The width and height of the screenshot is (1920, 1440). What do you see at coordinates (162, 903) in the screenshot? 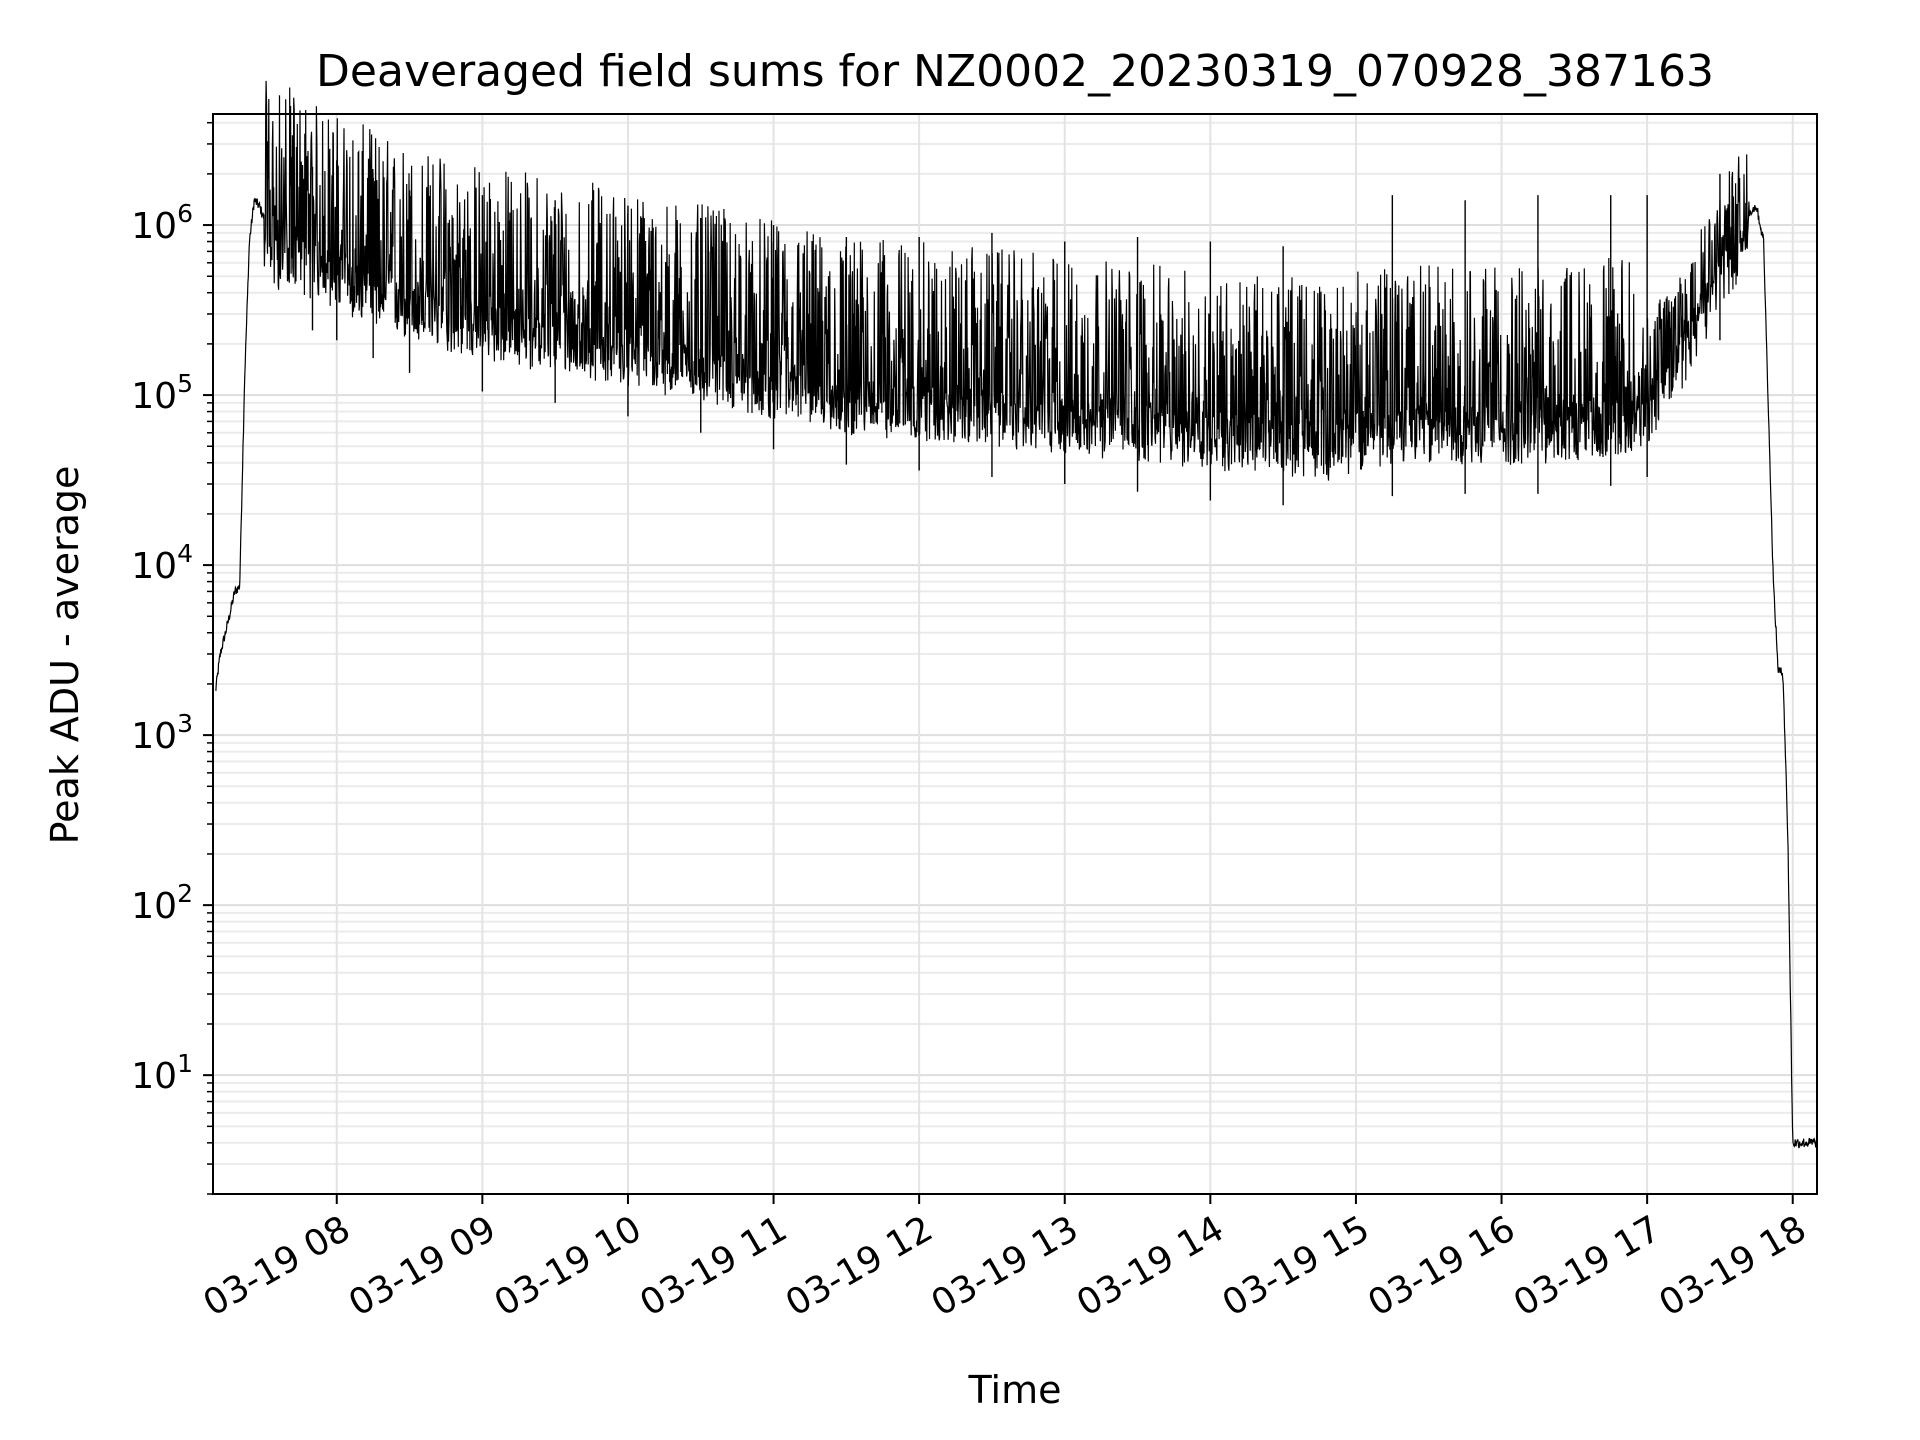
I see `y-tick-label: 10²` at bounding box center [162, 903].